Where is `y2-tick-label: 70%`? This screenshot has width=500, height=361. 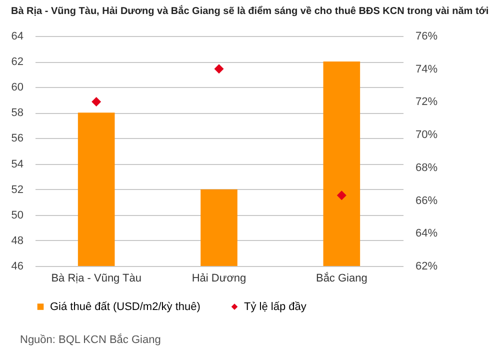
y2-tick-label: 70% is located at coordinates (427, 135).